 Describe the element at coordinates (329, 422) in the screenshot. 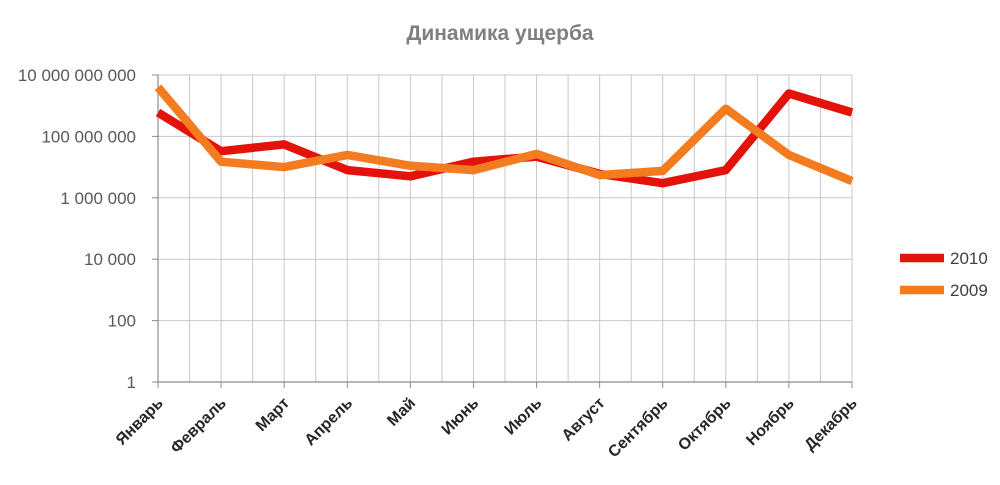

I see `x-tick-label: Апрель` at that location.